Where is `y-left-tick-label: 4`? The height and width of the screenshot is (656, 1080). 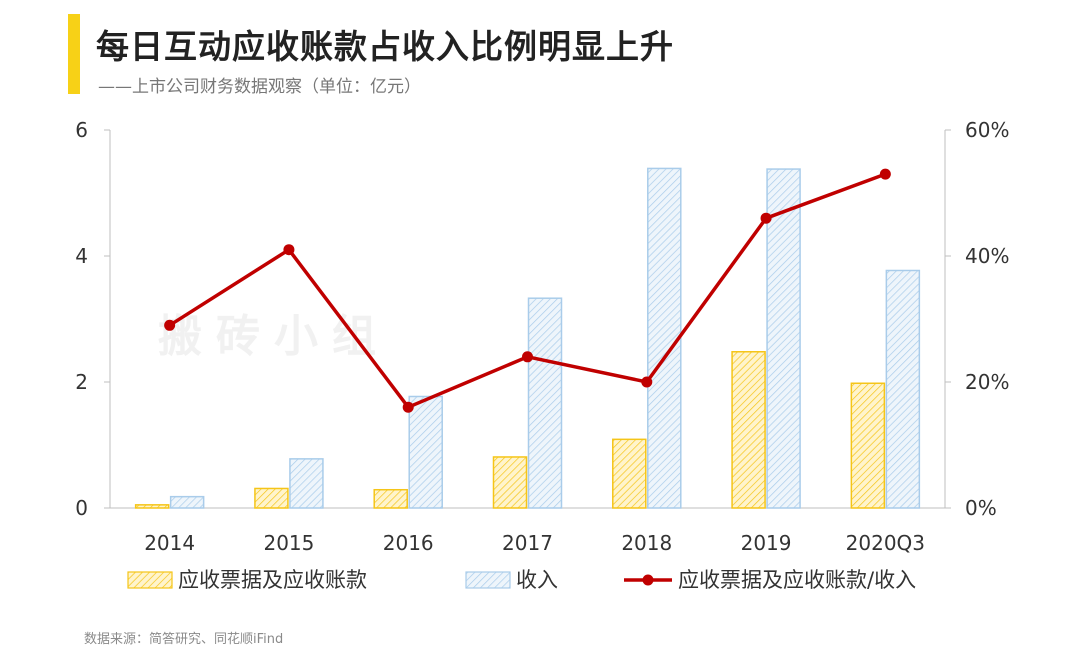 y-left-tick-label: 4 is located at coordinates (81, 256).